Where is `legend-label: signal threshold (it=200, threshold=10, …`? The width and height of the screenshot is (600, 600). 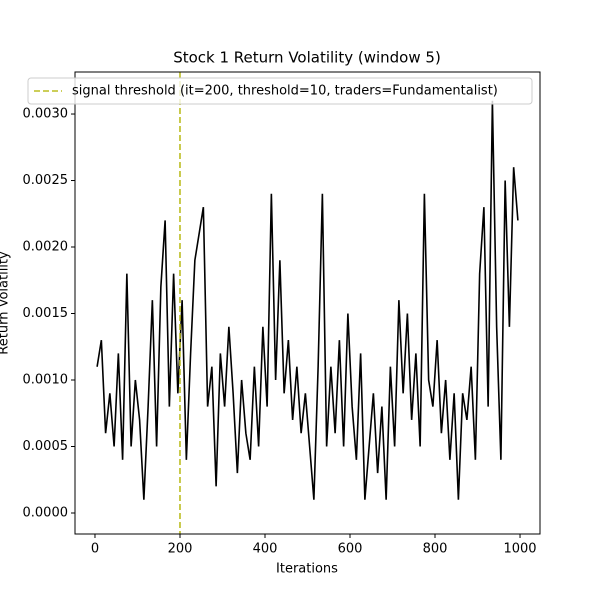
legend-label: signal threshold (it=200, threshold=10, … is located at coordinates (285, 91).